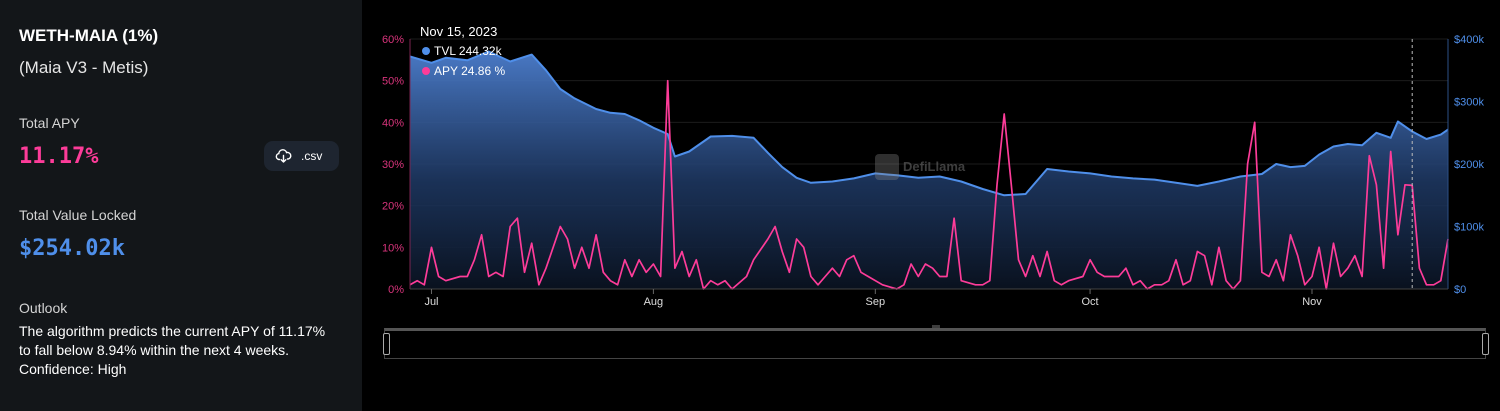  What do you see at coordinates (283, 156) in the screenshot?
I see `cloud-download-icon` at bounding box center [283, 156].